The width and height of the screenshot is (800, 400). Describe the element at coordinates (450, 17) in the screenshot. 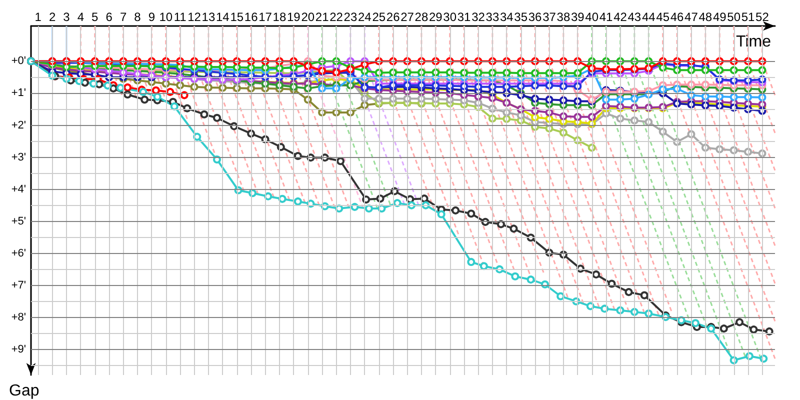

I see `x-tick-label: 30` at that location.